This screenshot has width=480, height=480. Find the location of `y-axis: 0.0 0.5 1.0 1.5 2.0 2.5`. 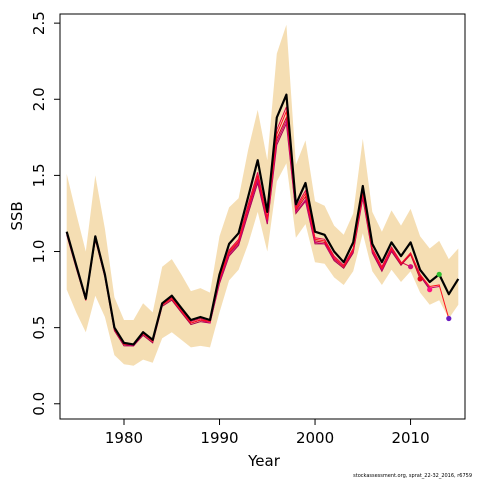

y-axis: 0.0 0.5 1.0 1.5 2.0 2.5 is located at coordinates (45, 213).